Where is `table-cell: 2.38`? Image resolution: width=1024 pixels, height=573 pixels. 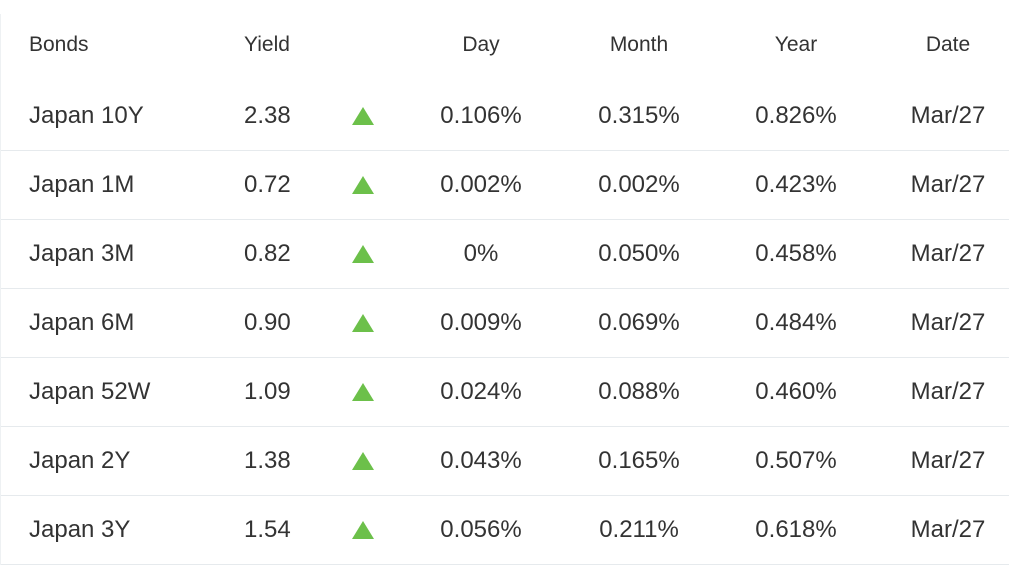
table-cell: 2.38 is located at coordinates (267, 115).